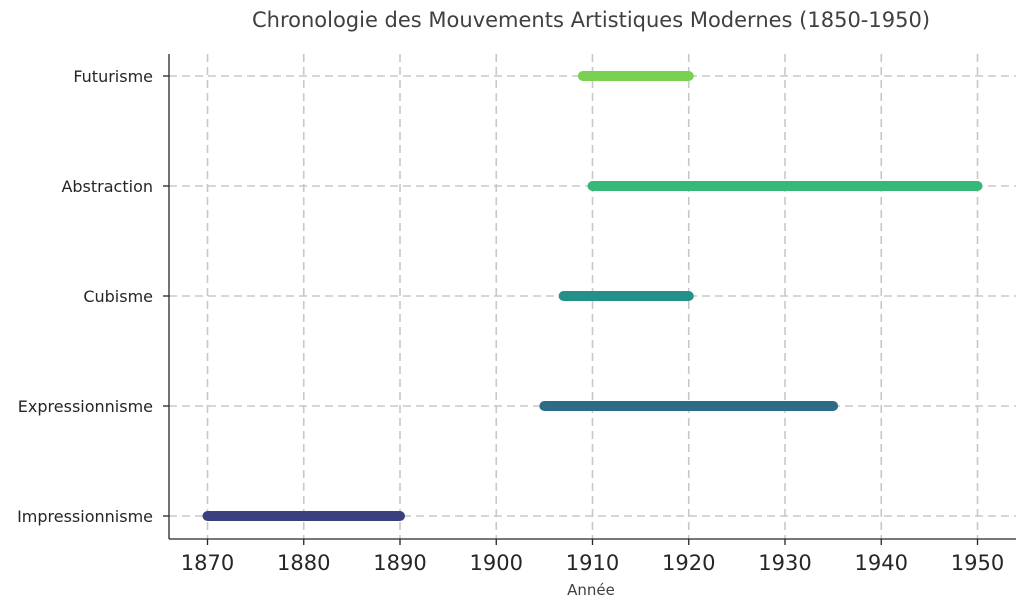 This screenshot has height=608, width=1024. What do you see at coordinates (118, 296) in the screenshot?
I see `y-tick-label-2: Cubisme` at bounding box center [118, 296].